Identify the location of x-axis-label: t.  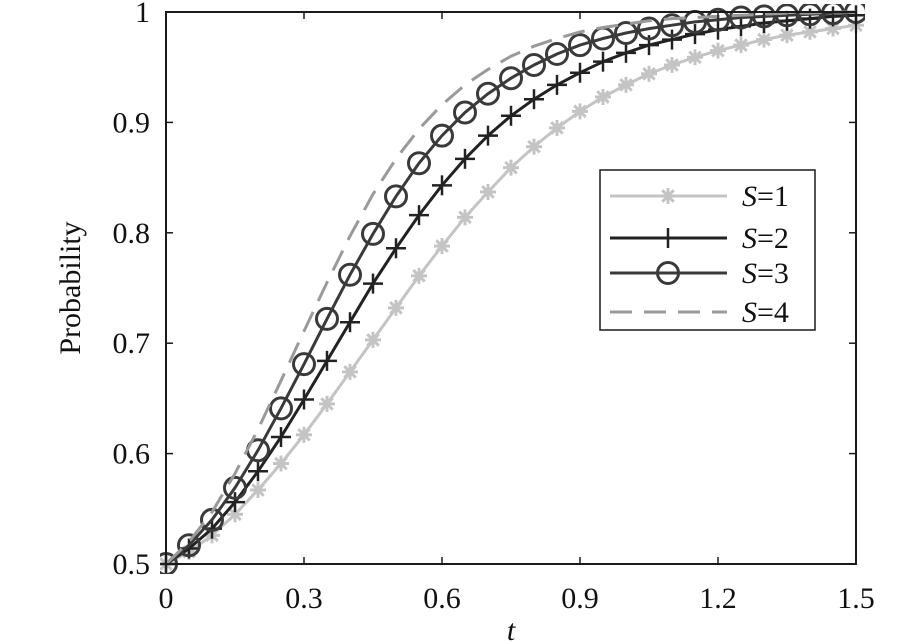
(511, 628).